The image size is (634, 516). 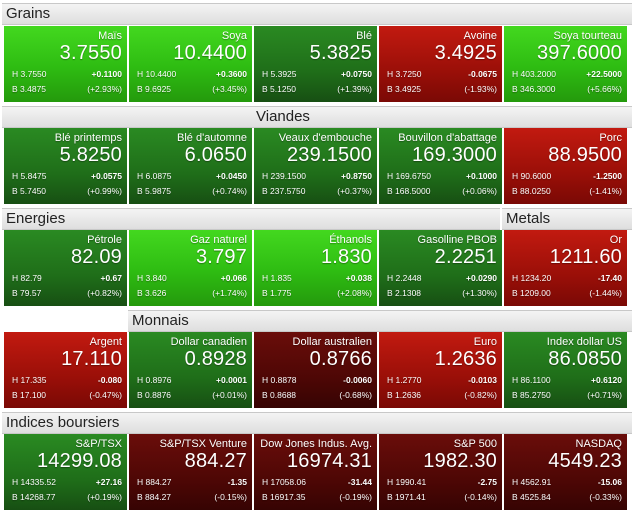 I want to click on quote-high: H 10.4400, so click(x=157, y=74).